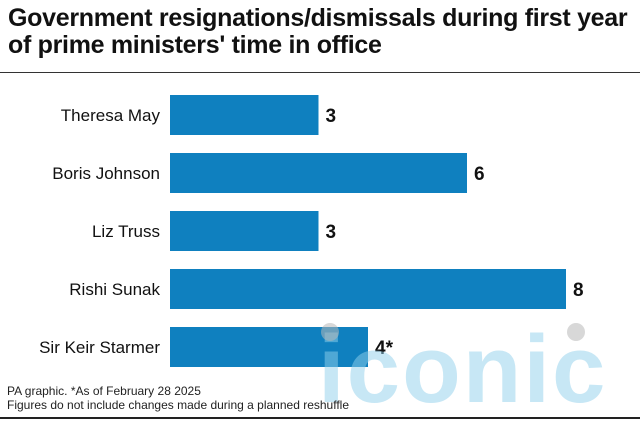 The height and width of the screenshot is (421, 640). I want to click on footnote-source: PA graphic. *As of February 28 2025, so click(104, 391).